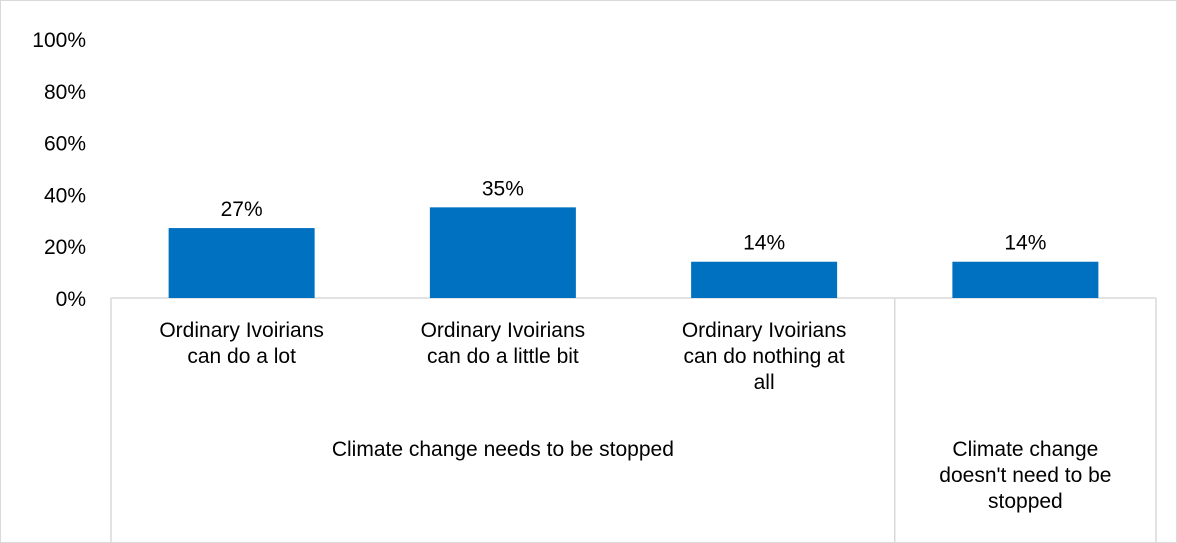  I want to click on category-label: can do nothing at, so click(764, 356).